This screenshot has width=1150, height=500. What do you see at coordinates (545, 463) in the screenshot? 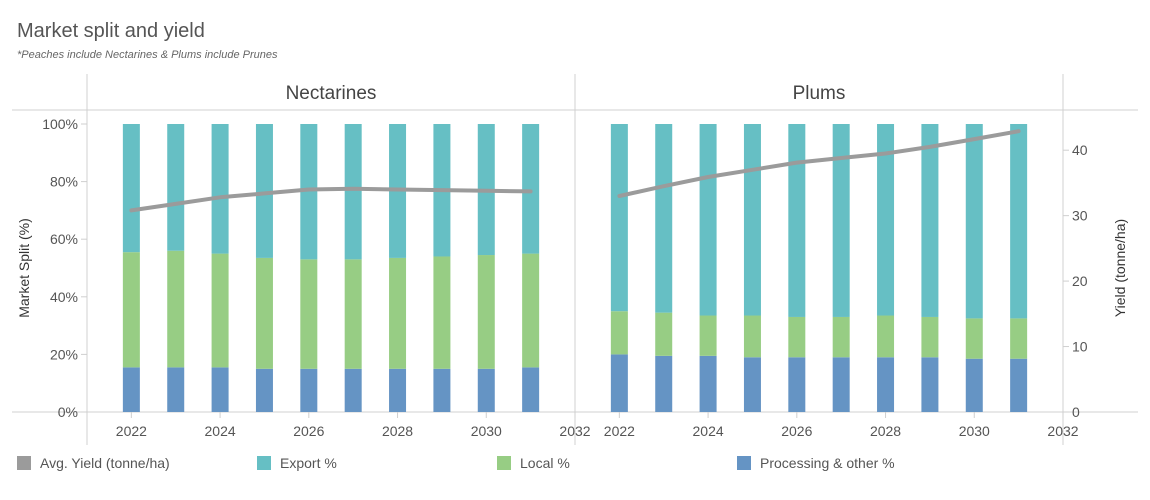
I see `legend-label-local: Local %` at bounding box center [545, 463].